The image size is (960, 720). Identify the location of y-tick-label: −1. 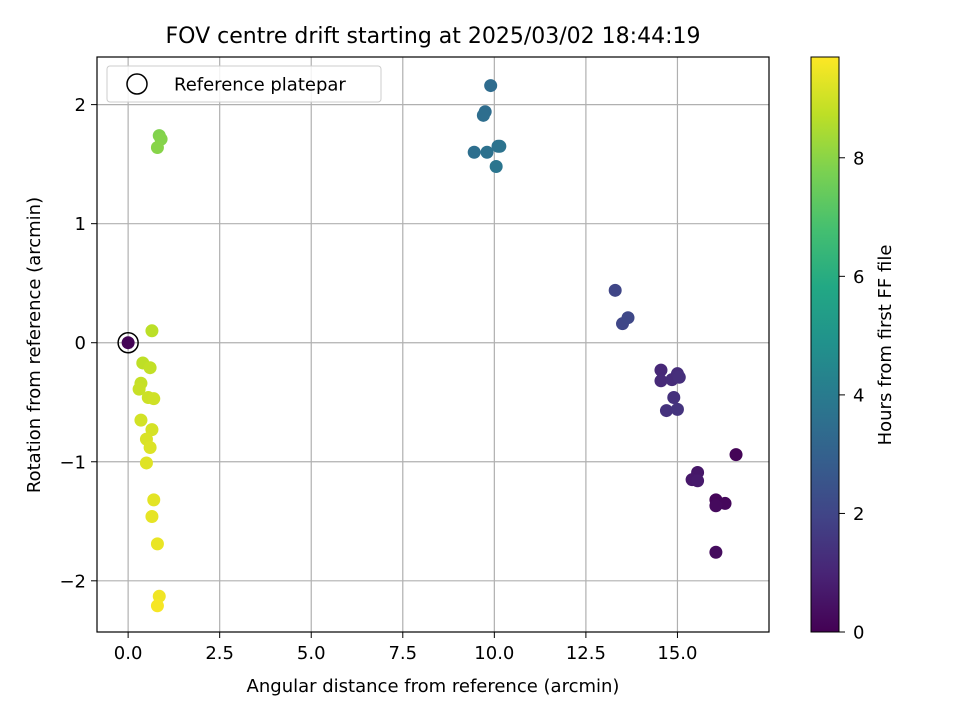
(72, 462).